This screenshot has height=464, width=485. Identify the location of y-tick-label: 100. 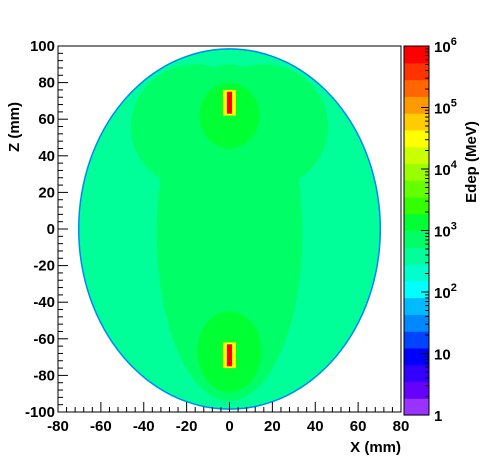
(42, 46).